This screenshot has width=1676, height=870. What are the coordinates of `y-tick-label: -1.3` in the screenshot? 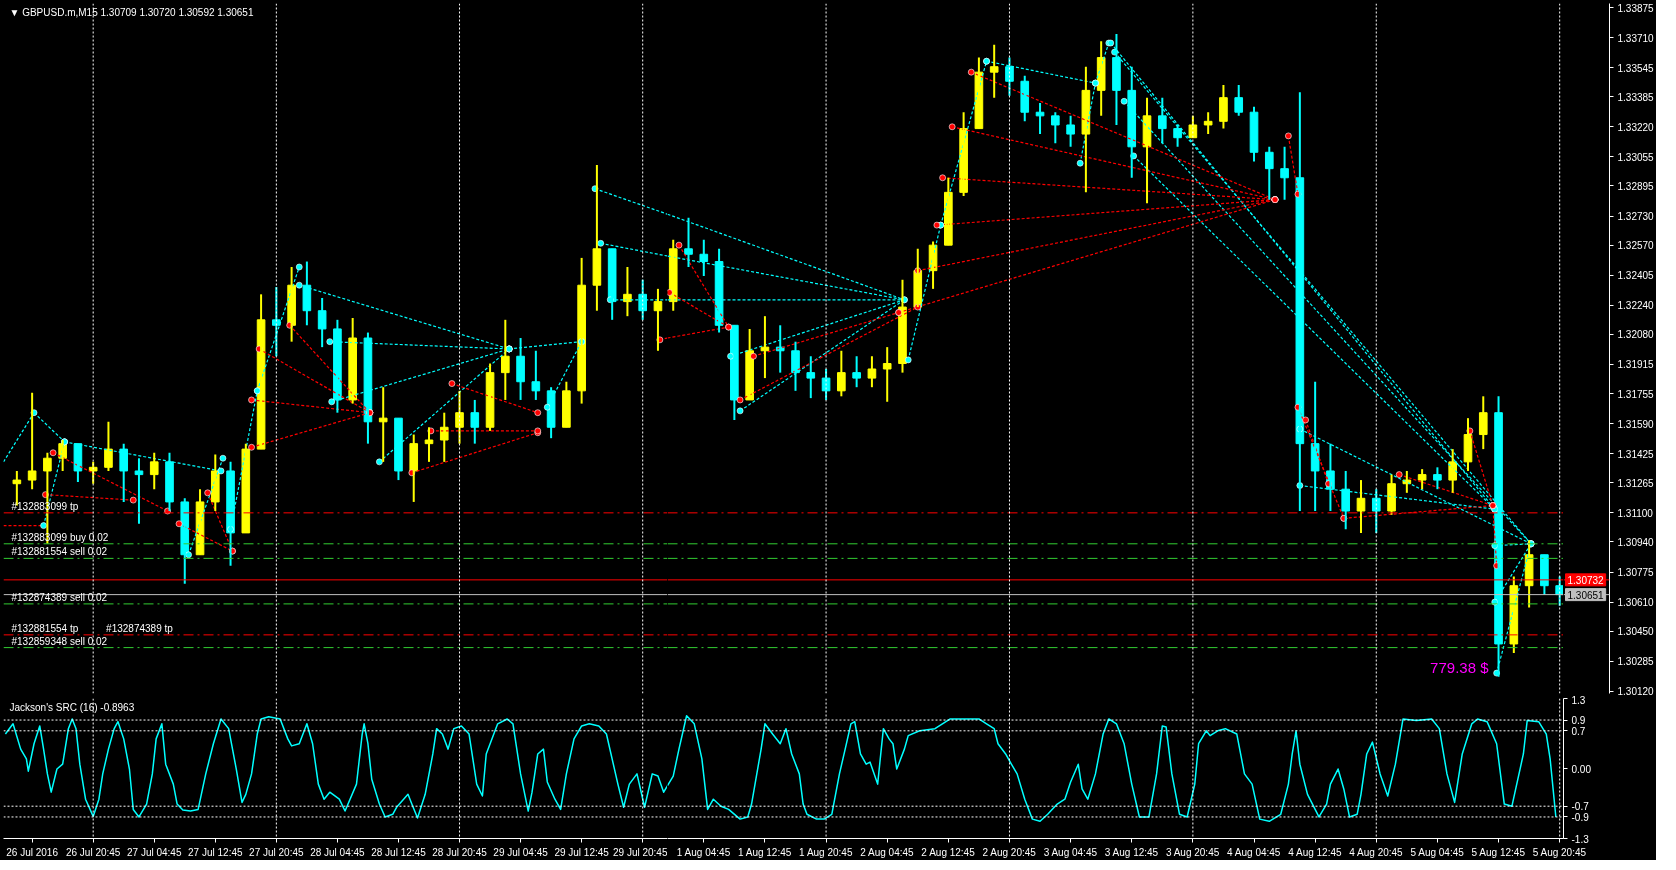 It's located at (1580, 839).